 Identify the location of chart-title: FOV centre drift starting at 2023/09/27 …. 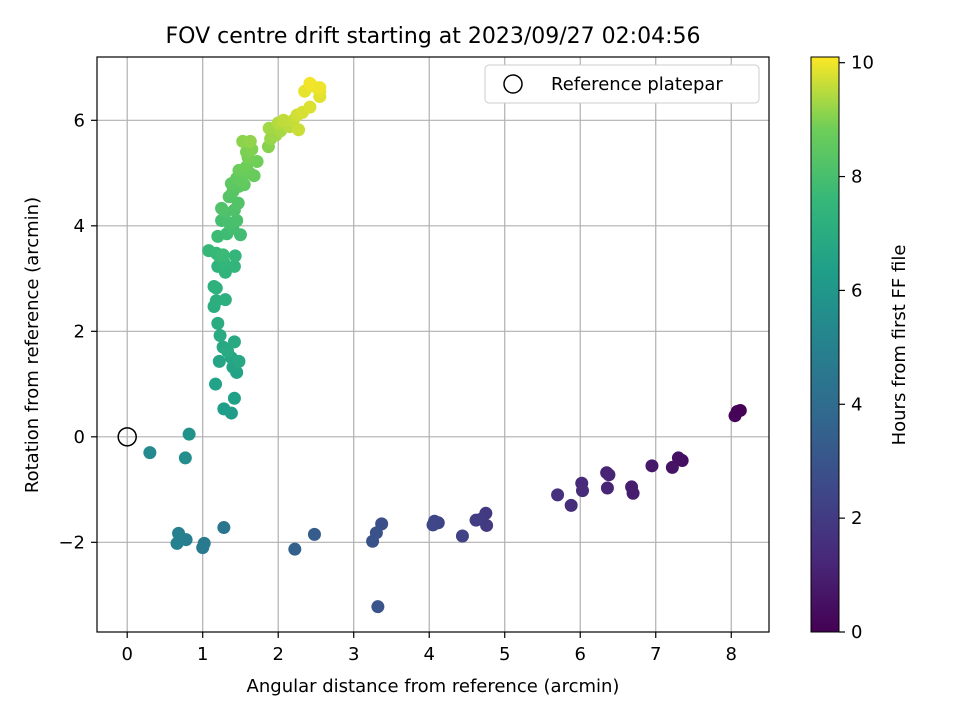
(433, 36).